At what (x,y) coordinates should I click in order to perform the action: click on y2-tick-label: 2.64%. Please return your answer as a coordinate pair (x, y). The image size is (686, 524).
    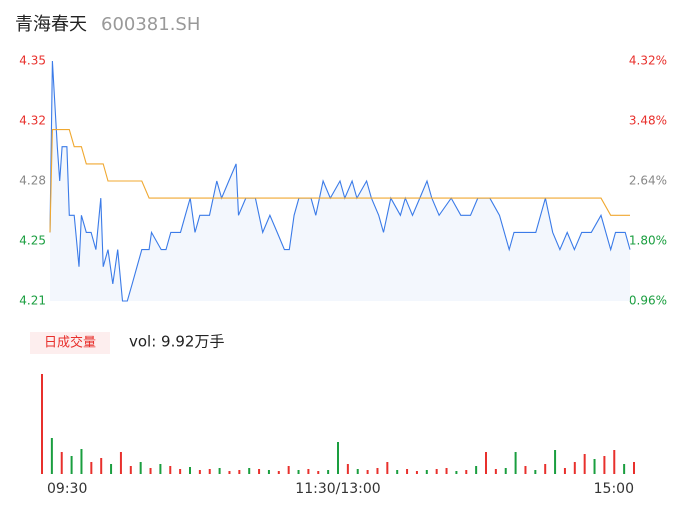
    Looking at the image, I should click on (648, 181).